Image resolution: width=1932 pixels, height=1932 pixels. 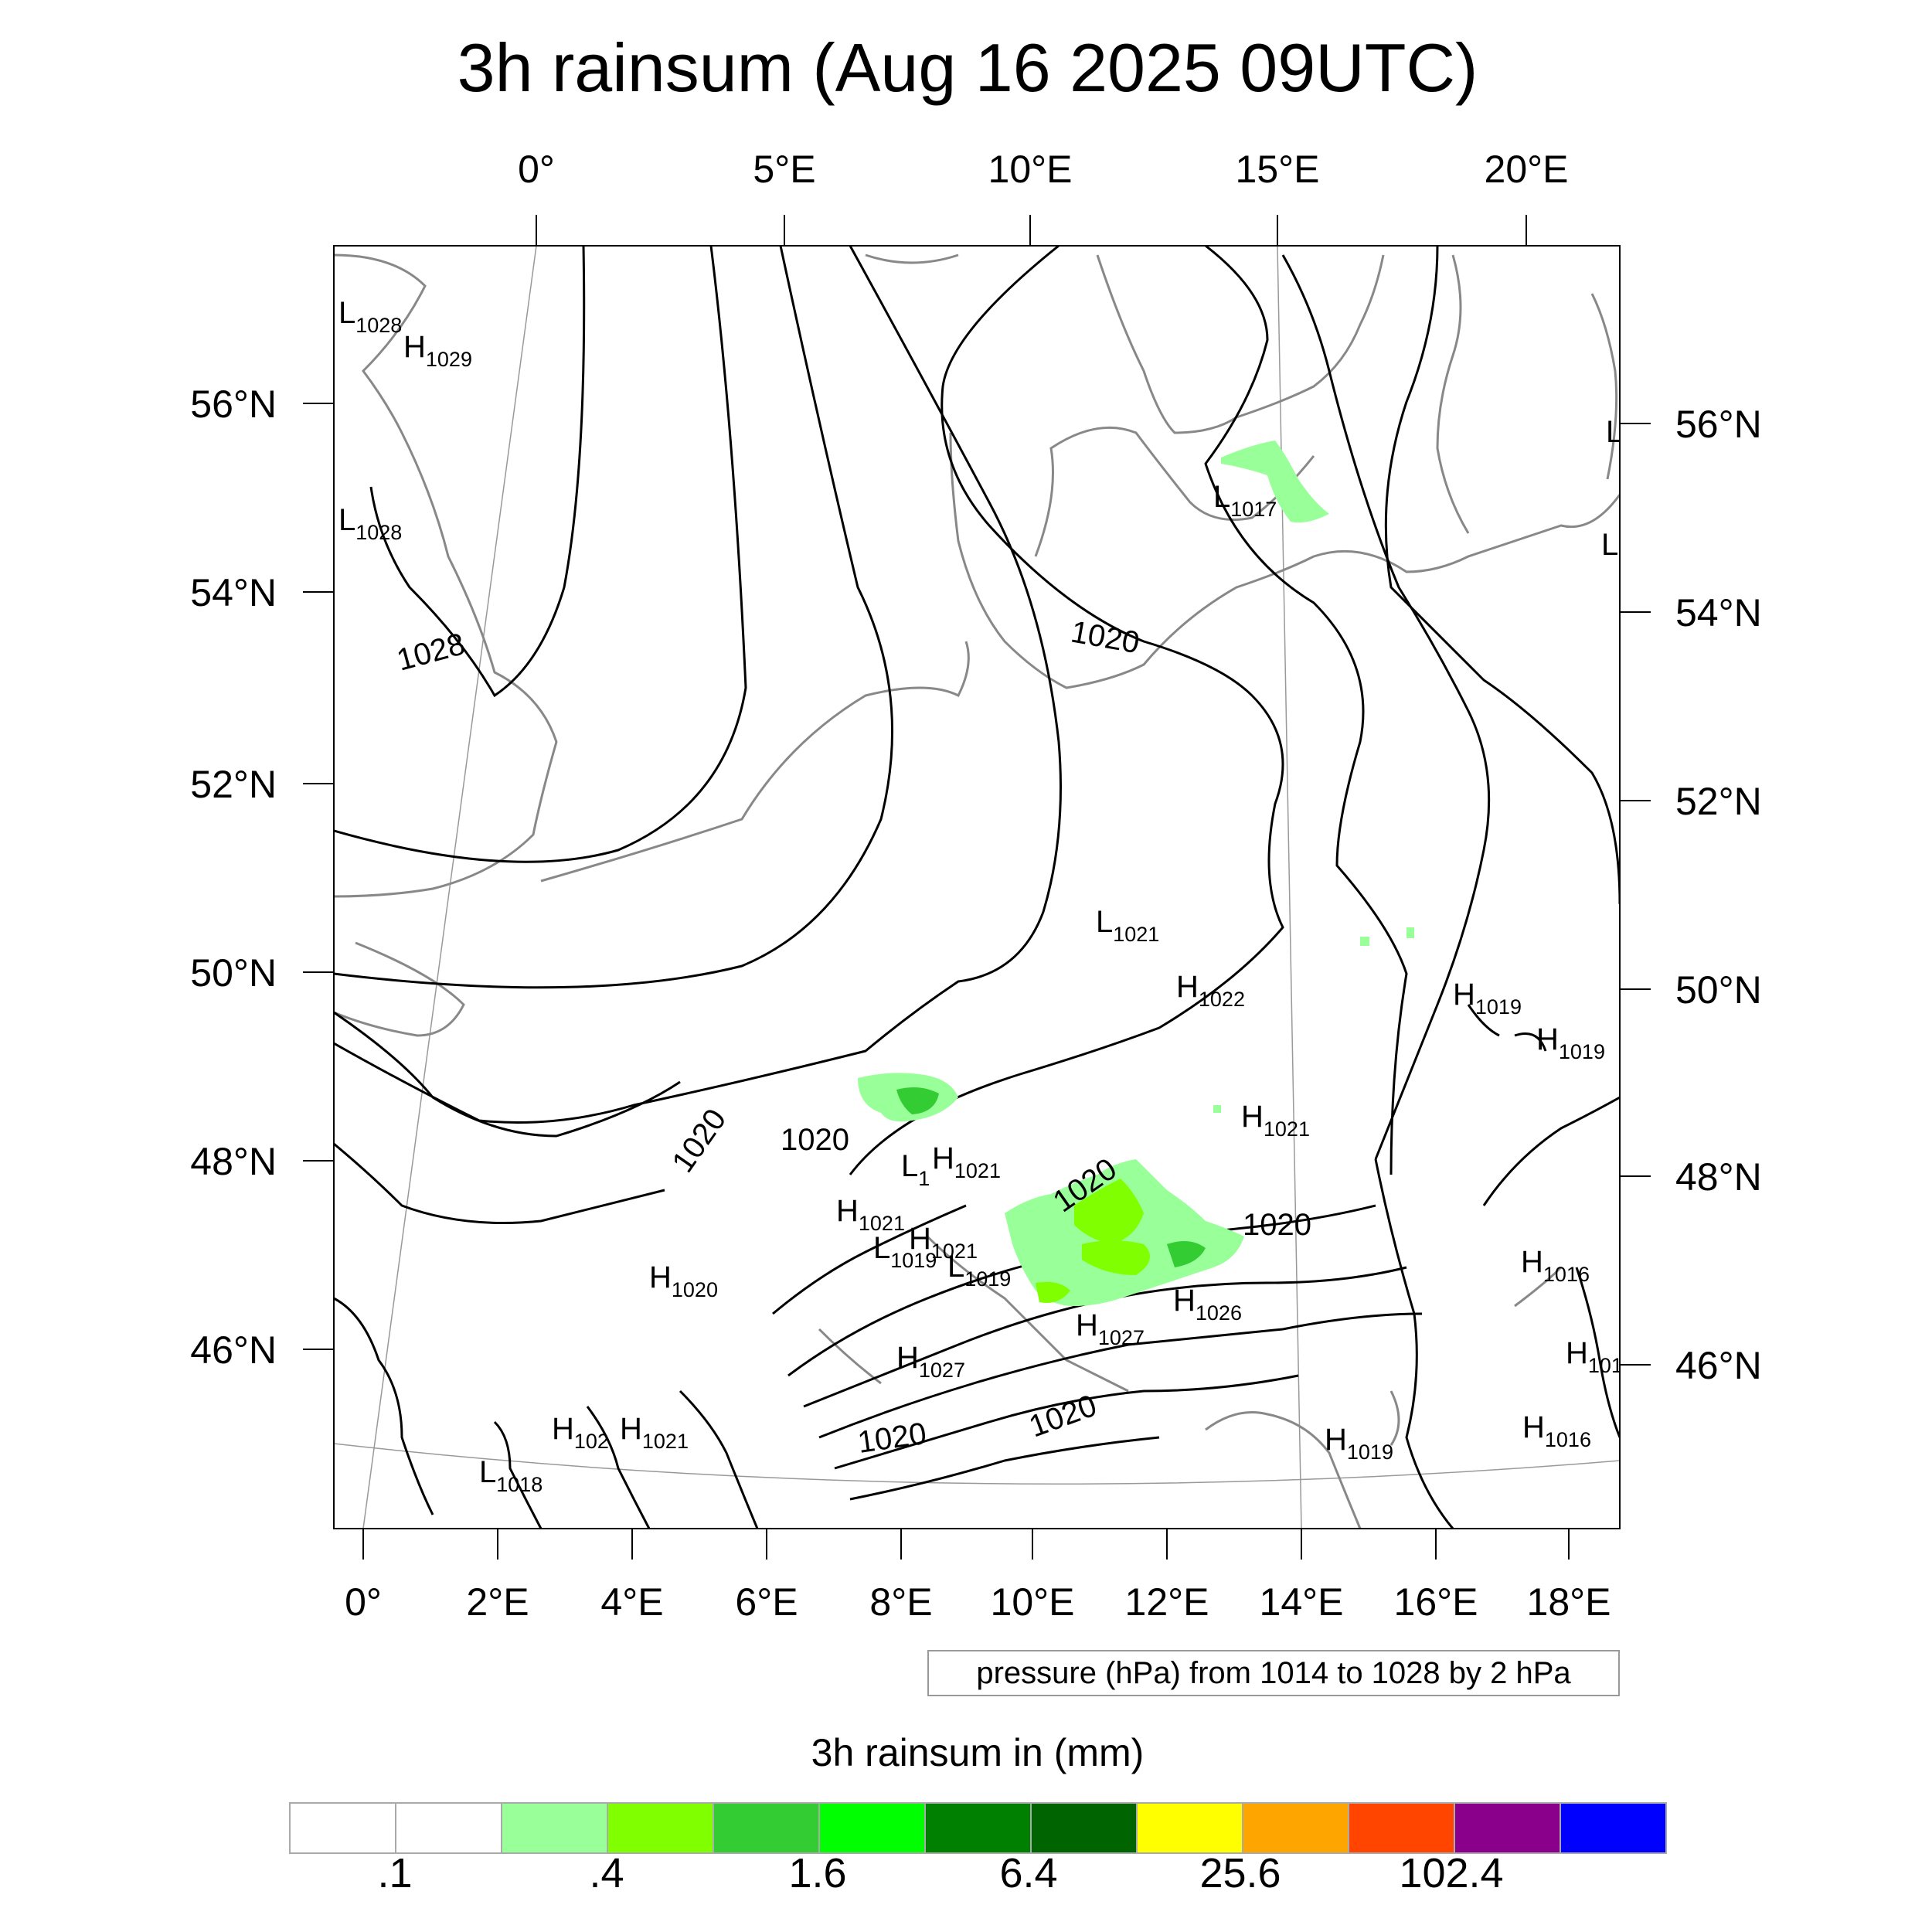 What do you see at coordinates (1127, 926) in the screenshot?
I see `low-pressure-label: L1021` at bounding box center [1127, 926].